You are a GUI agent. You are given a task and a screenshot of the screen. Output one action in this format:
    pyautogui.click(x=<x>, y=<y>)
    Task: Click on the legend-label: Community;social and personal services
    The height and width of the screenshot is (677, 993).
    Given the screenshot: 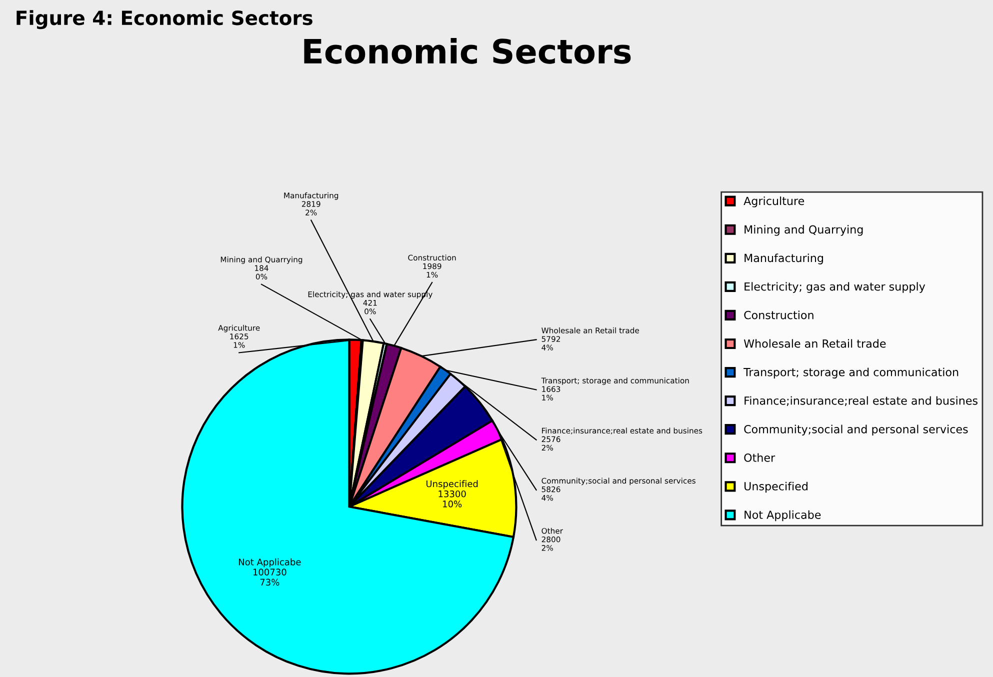 What is the action you would take?
    pyautogui.click(x=856, y=430)
    